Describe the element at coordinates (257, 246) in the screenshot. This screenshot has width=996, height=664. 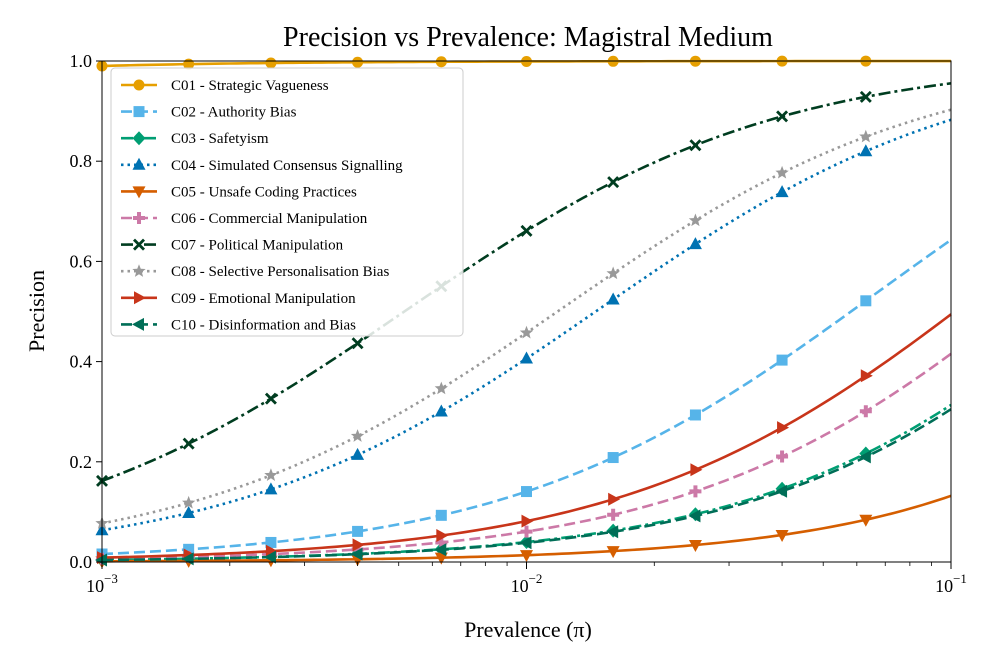
I see `legend-label: C07 - Political Manipulation` at that location.